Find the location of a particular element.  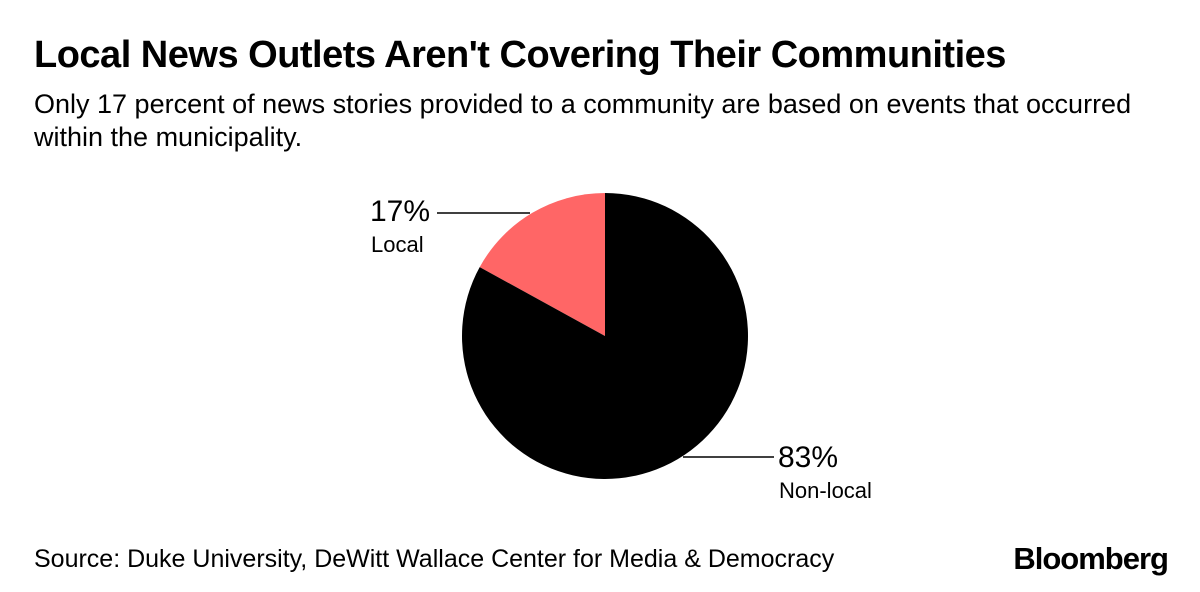

pie-slice-local is located at coordinates (542, 264).